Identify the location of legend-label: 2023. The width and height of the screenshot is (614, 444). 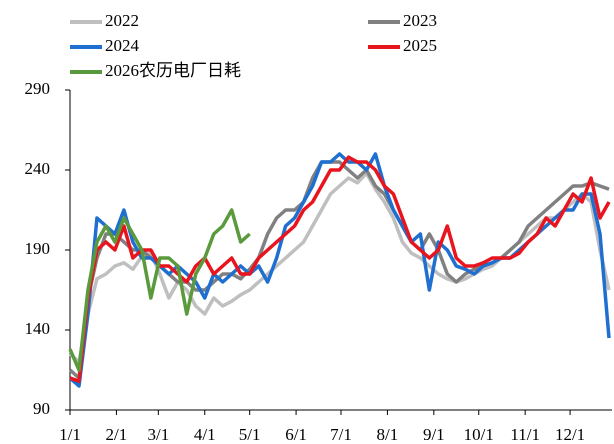
(420, 20).